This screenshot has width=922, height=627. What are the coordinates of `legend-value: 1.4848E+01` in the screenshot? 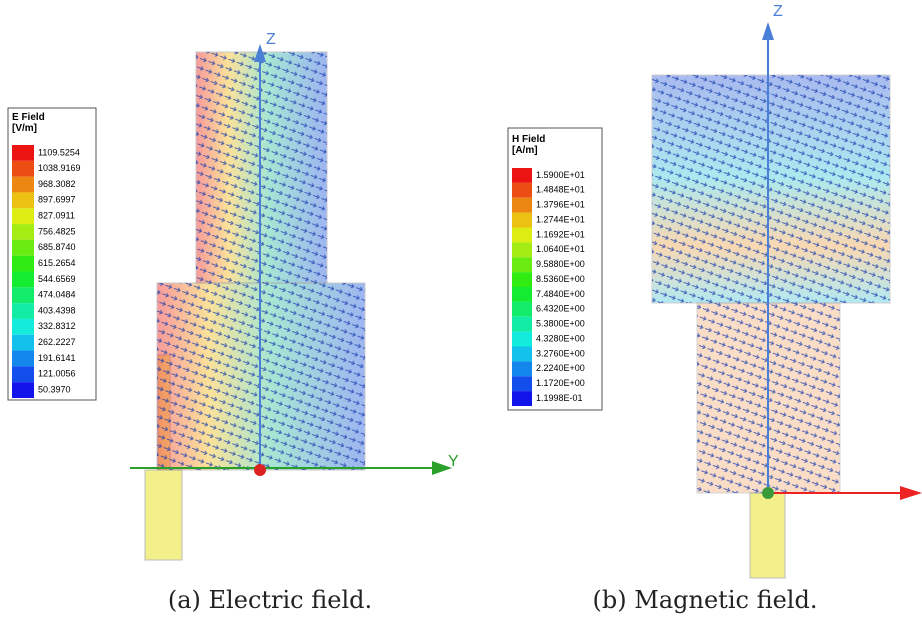 It's located at (560, 190).